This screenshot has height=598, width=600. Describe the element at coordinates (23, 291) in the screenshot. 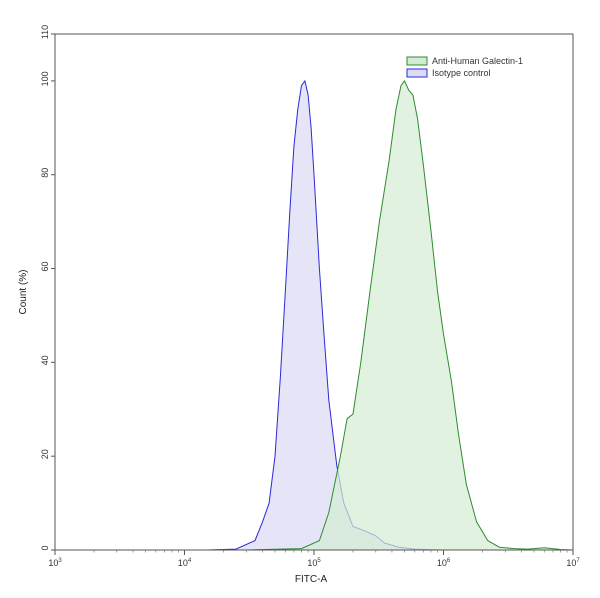

I see `y-axis-title: Count (%)` at that location.